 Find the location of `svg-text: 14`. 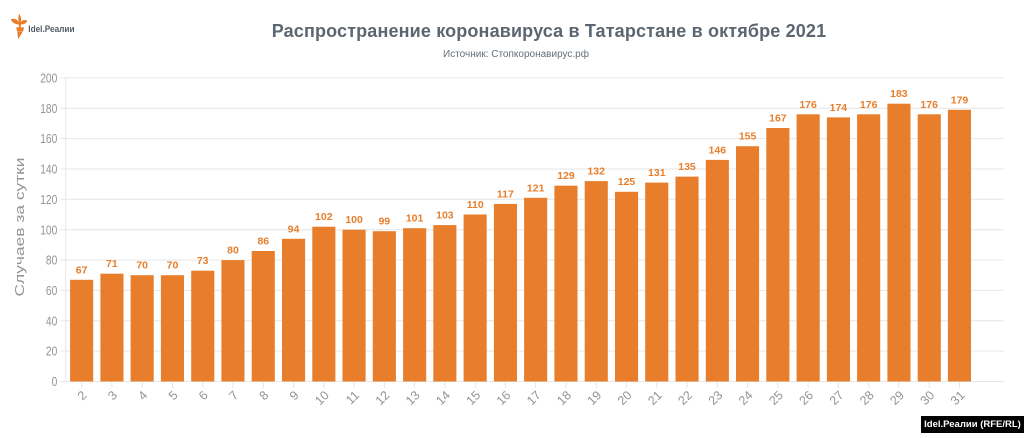

svg-text: 14 is located at coordinates (443, 398).